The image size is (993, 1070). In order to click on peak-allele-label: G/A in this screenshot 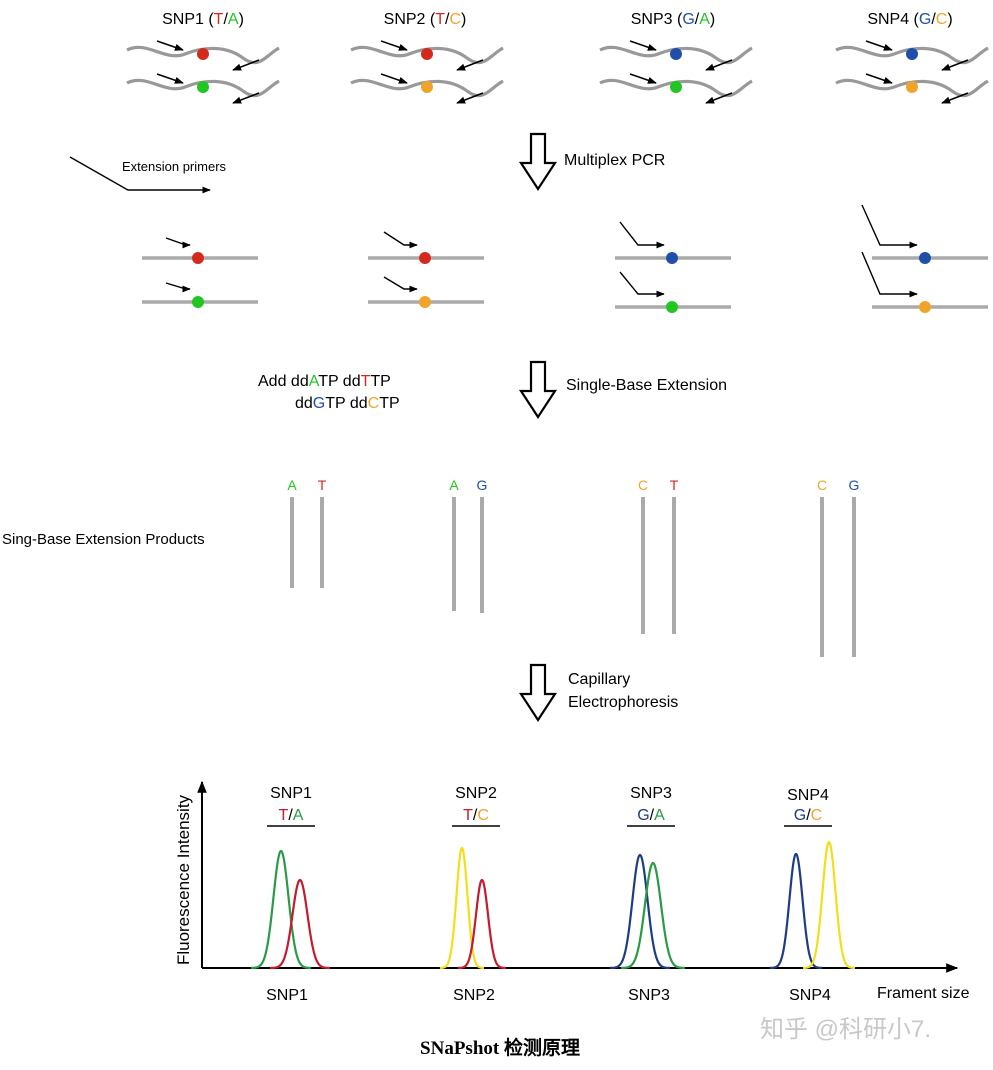, I will do `click(651, 815)`.